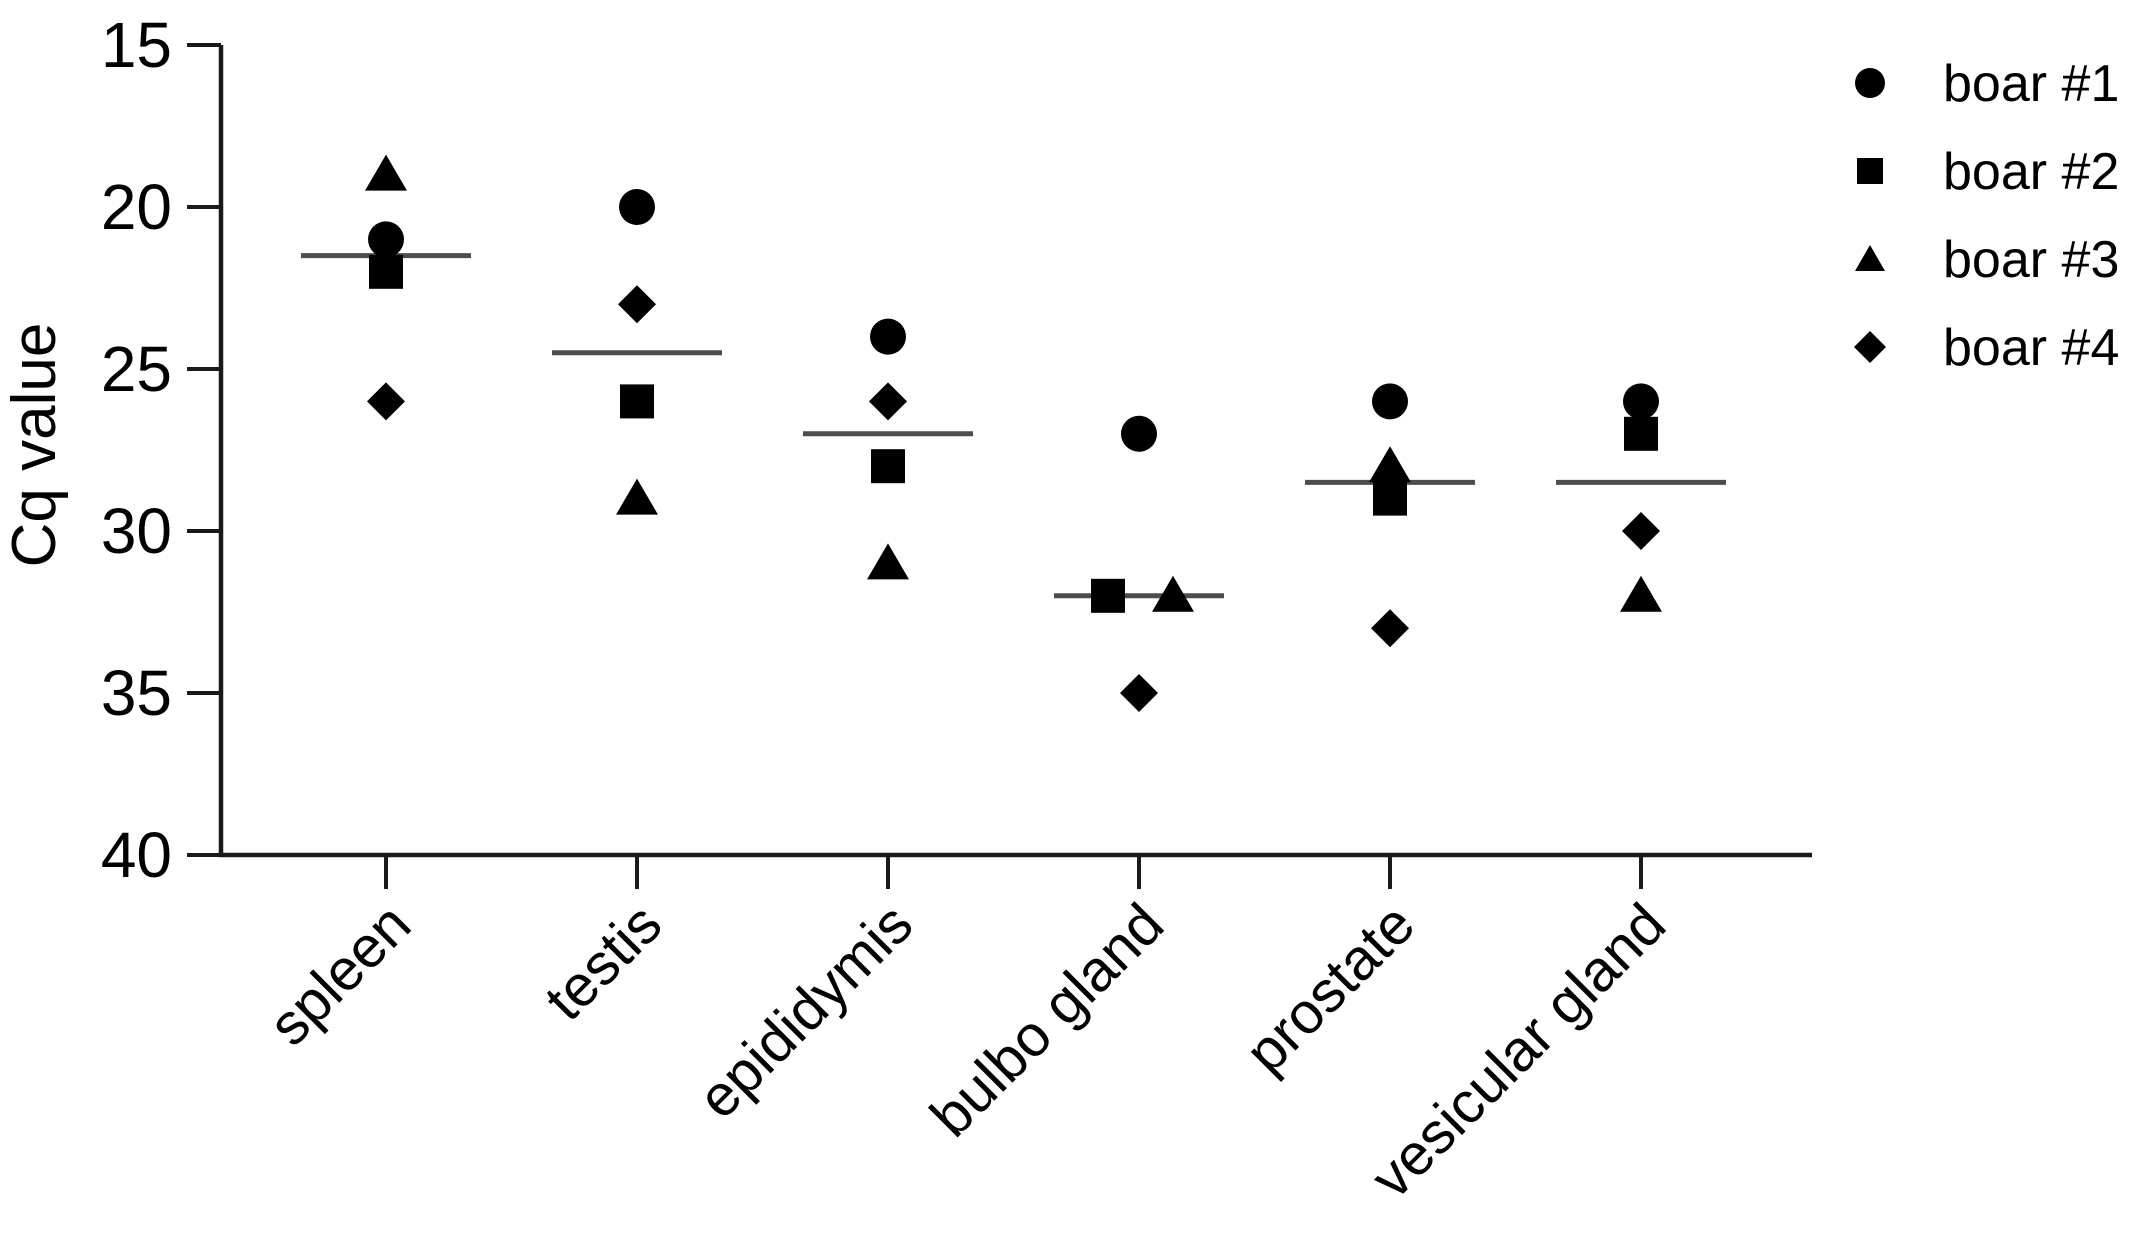 The width and height of the screenshot is (2146, 1237). What do you see at coordinates (136, 369) in the screenshot?
I see `y-tick-label: 25` at bounding box center [136, 369].